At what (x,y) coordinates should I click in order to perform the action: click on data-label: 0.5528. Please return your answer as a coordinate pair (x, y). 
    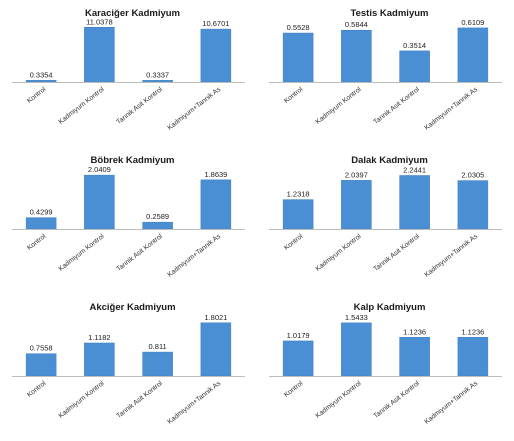
    Looking at the image, I should click on (298, 27).